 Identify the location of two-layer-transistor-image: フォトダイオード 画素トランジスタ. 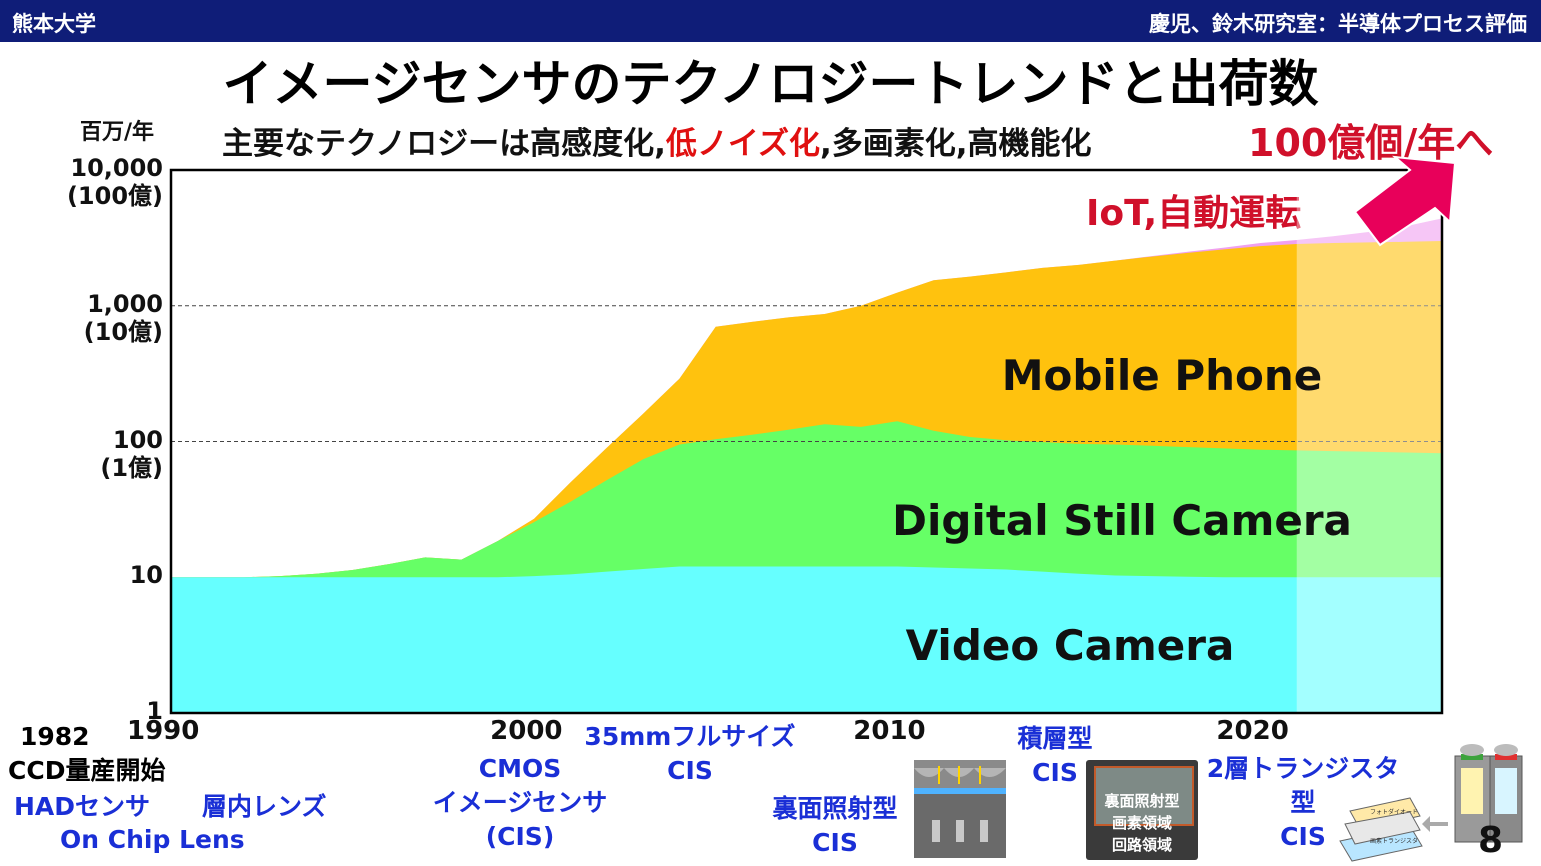
(1431, 803).